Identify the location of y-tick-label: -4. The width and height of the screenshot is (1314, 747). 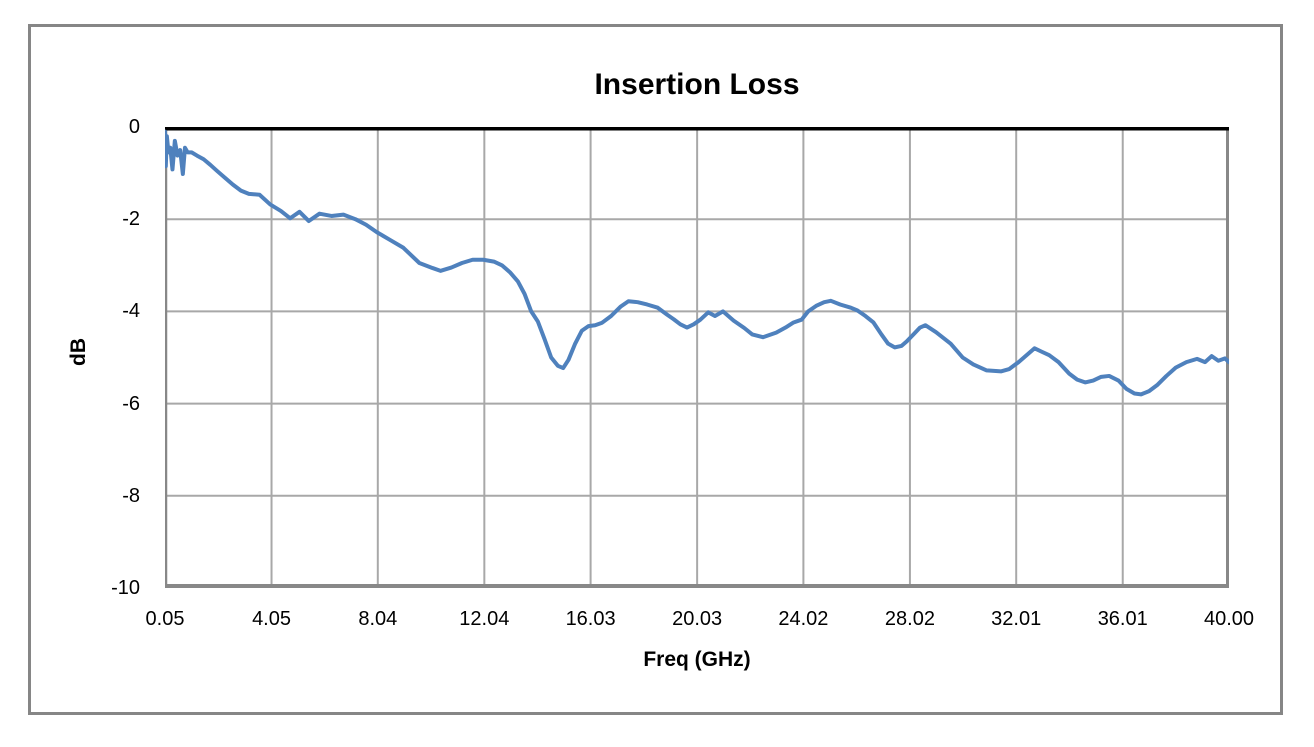
(131, 311).